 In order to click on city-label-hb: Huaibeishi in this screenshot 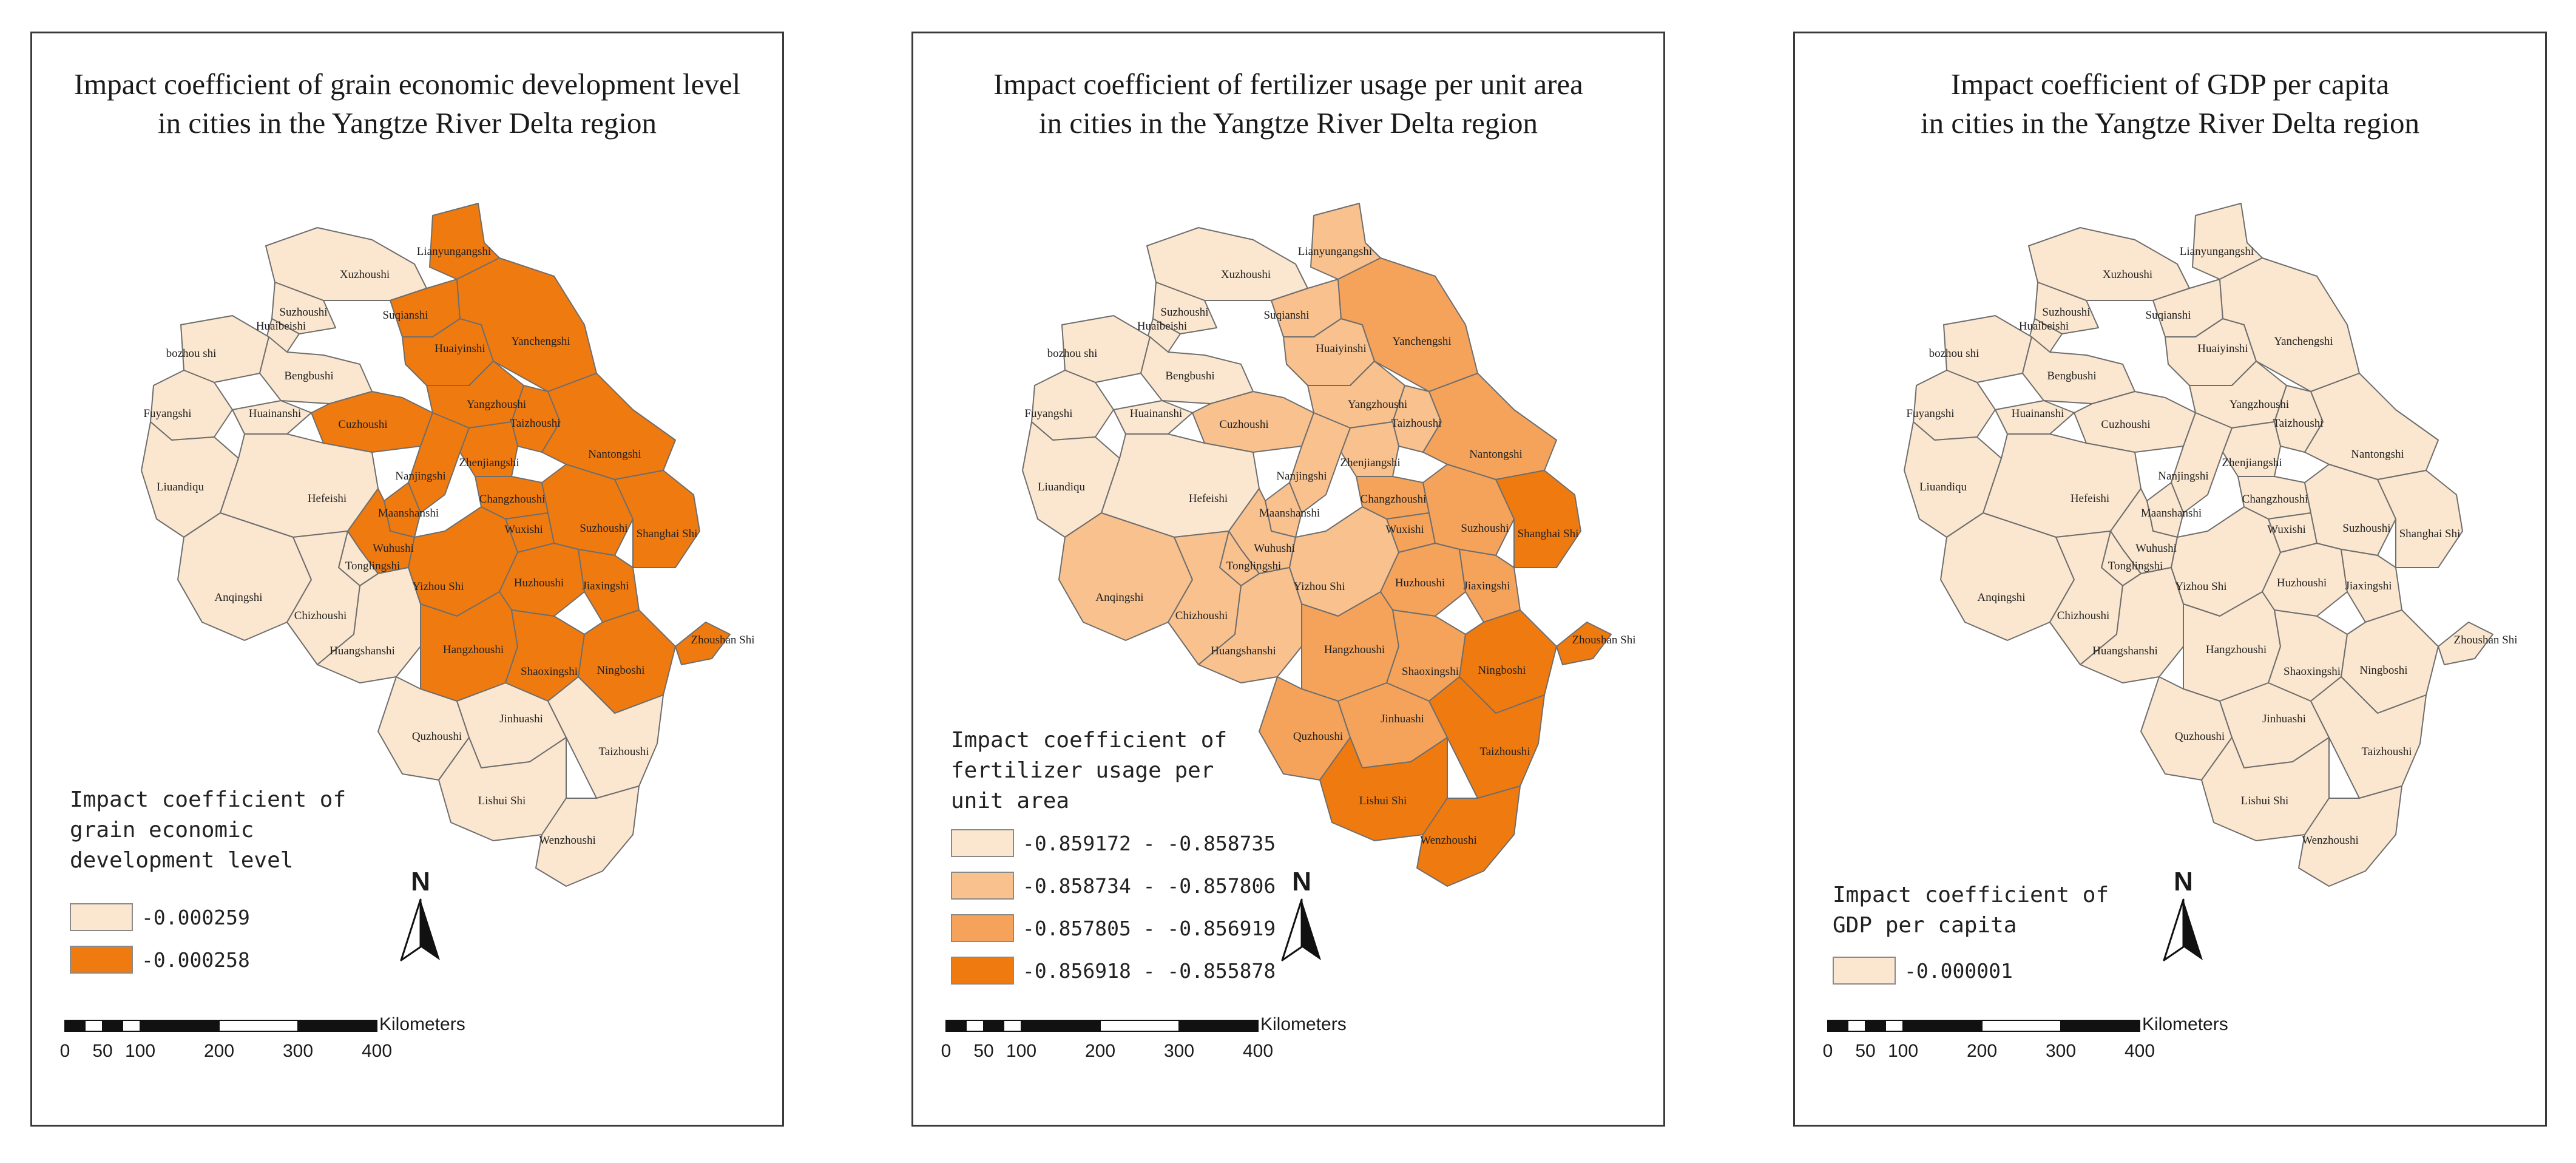, I will do `click(280, 326)`.